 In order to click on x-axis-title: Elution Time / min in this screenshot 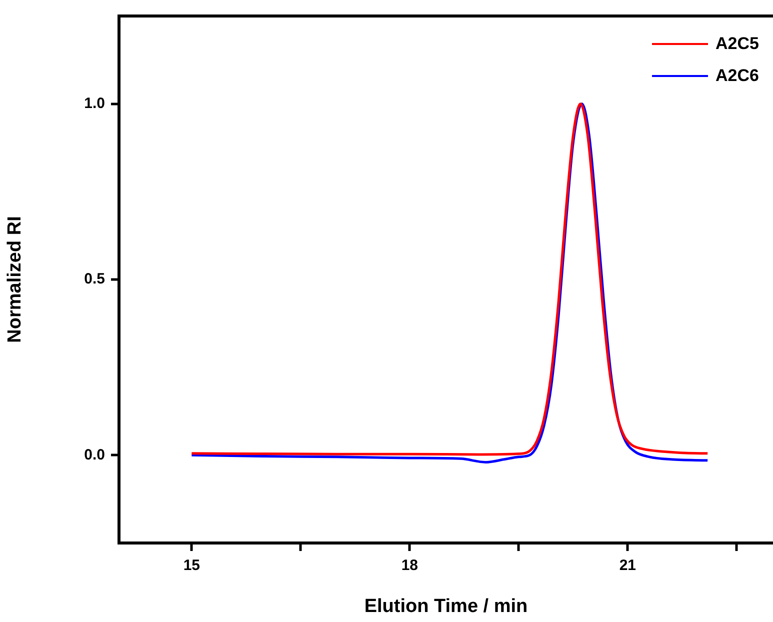, I will do `click(446, 606)`.